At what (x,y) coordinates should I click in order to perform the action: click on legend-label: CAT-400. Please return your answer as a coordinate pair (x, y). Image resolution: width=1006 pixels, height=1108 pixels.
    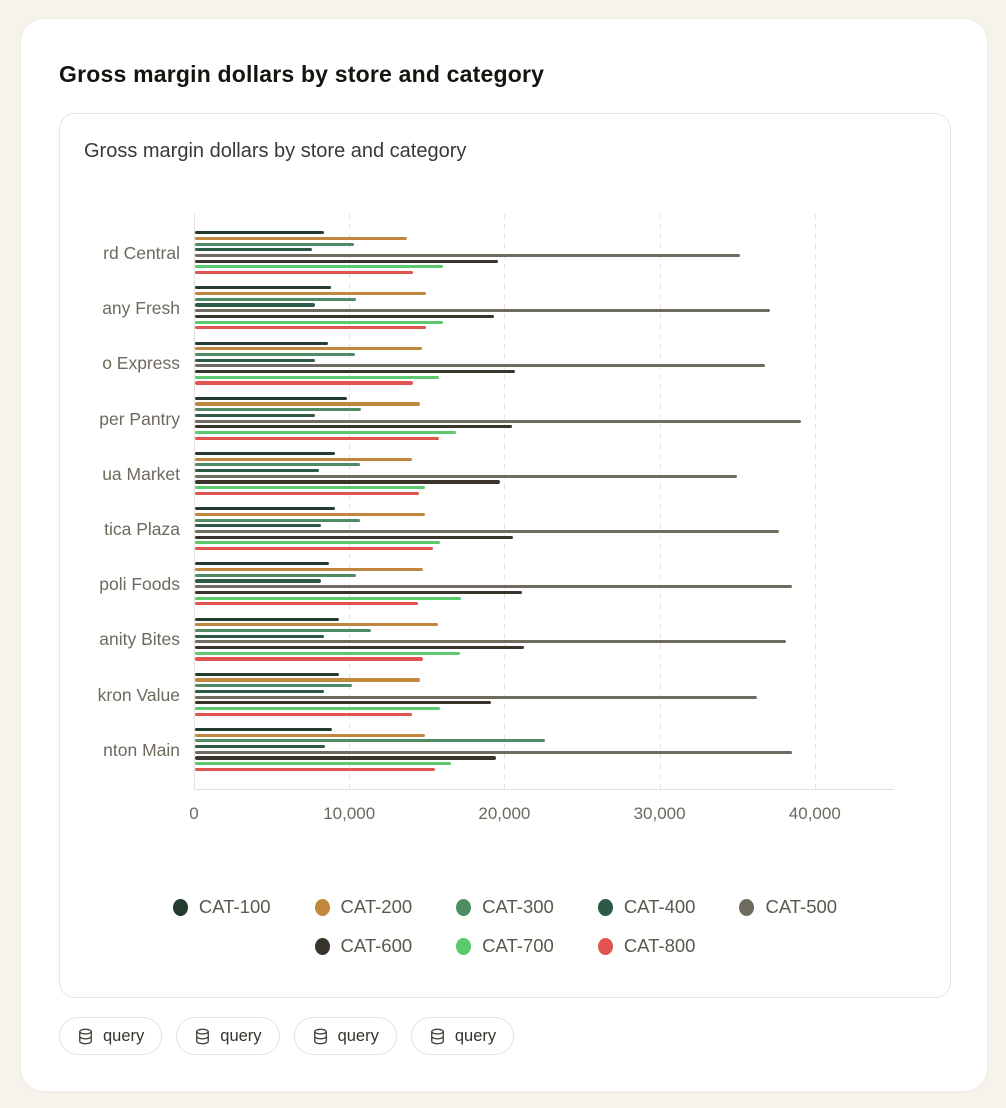
    Looking at the image, I should click on (659, 906).